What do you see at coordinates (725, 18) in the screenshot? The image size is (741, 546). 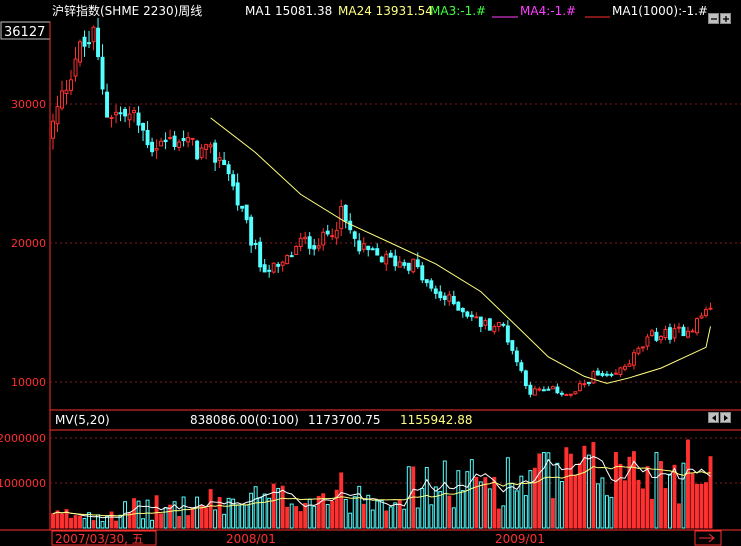 I see `zoom-in-button` at bounding box center [725, 18].